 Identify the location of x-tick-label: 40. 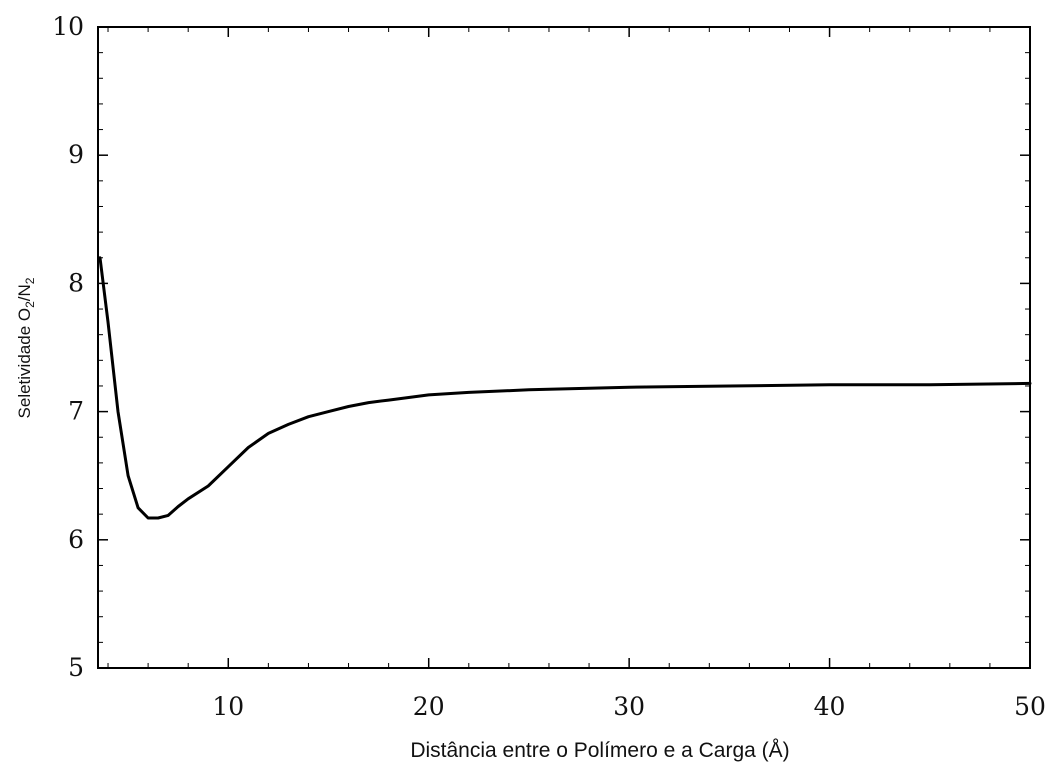
(830, 706).